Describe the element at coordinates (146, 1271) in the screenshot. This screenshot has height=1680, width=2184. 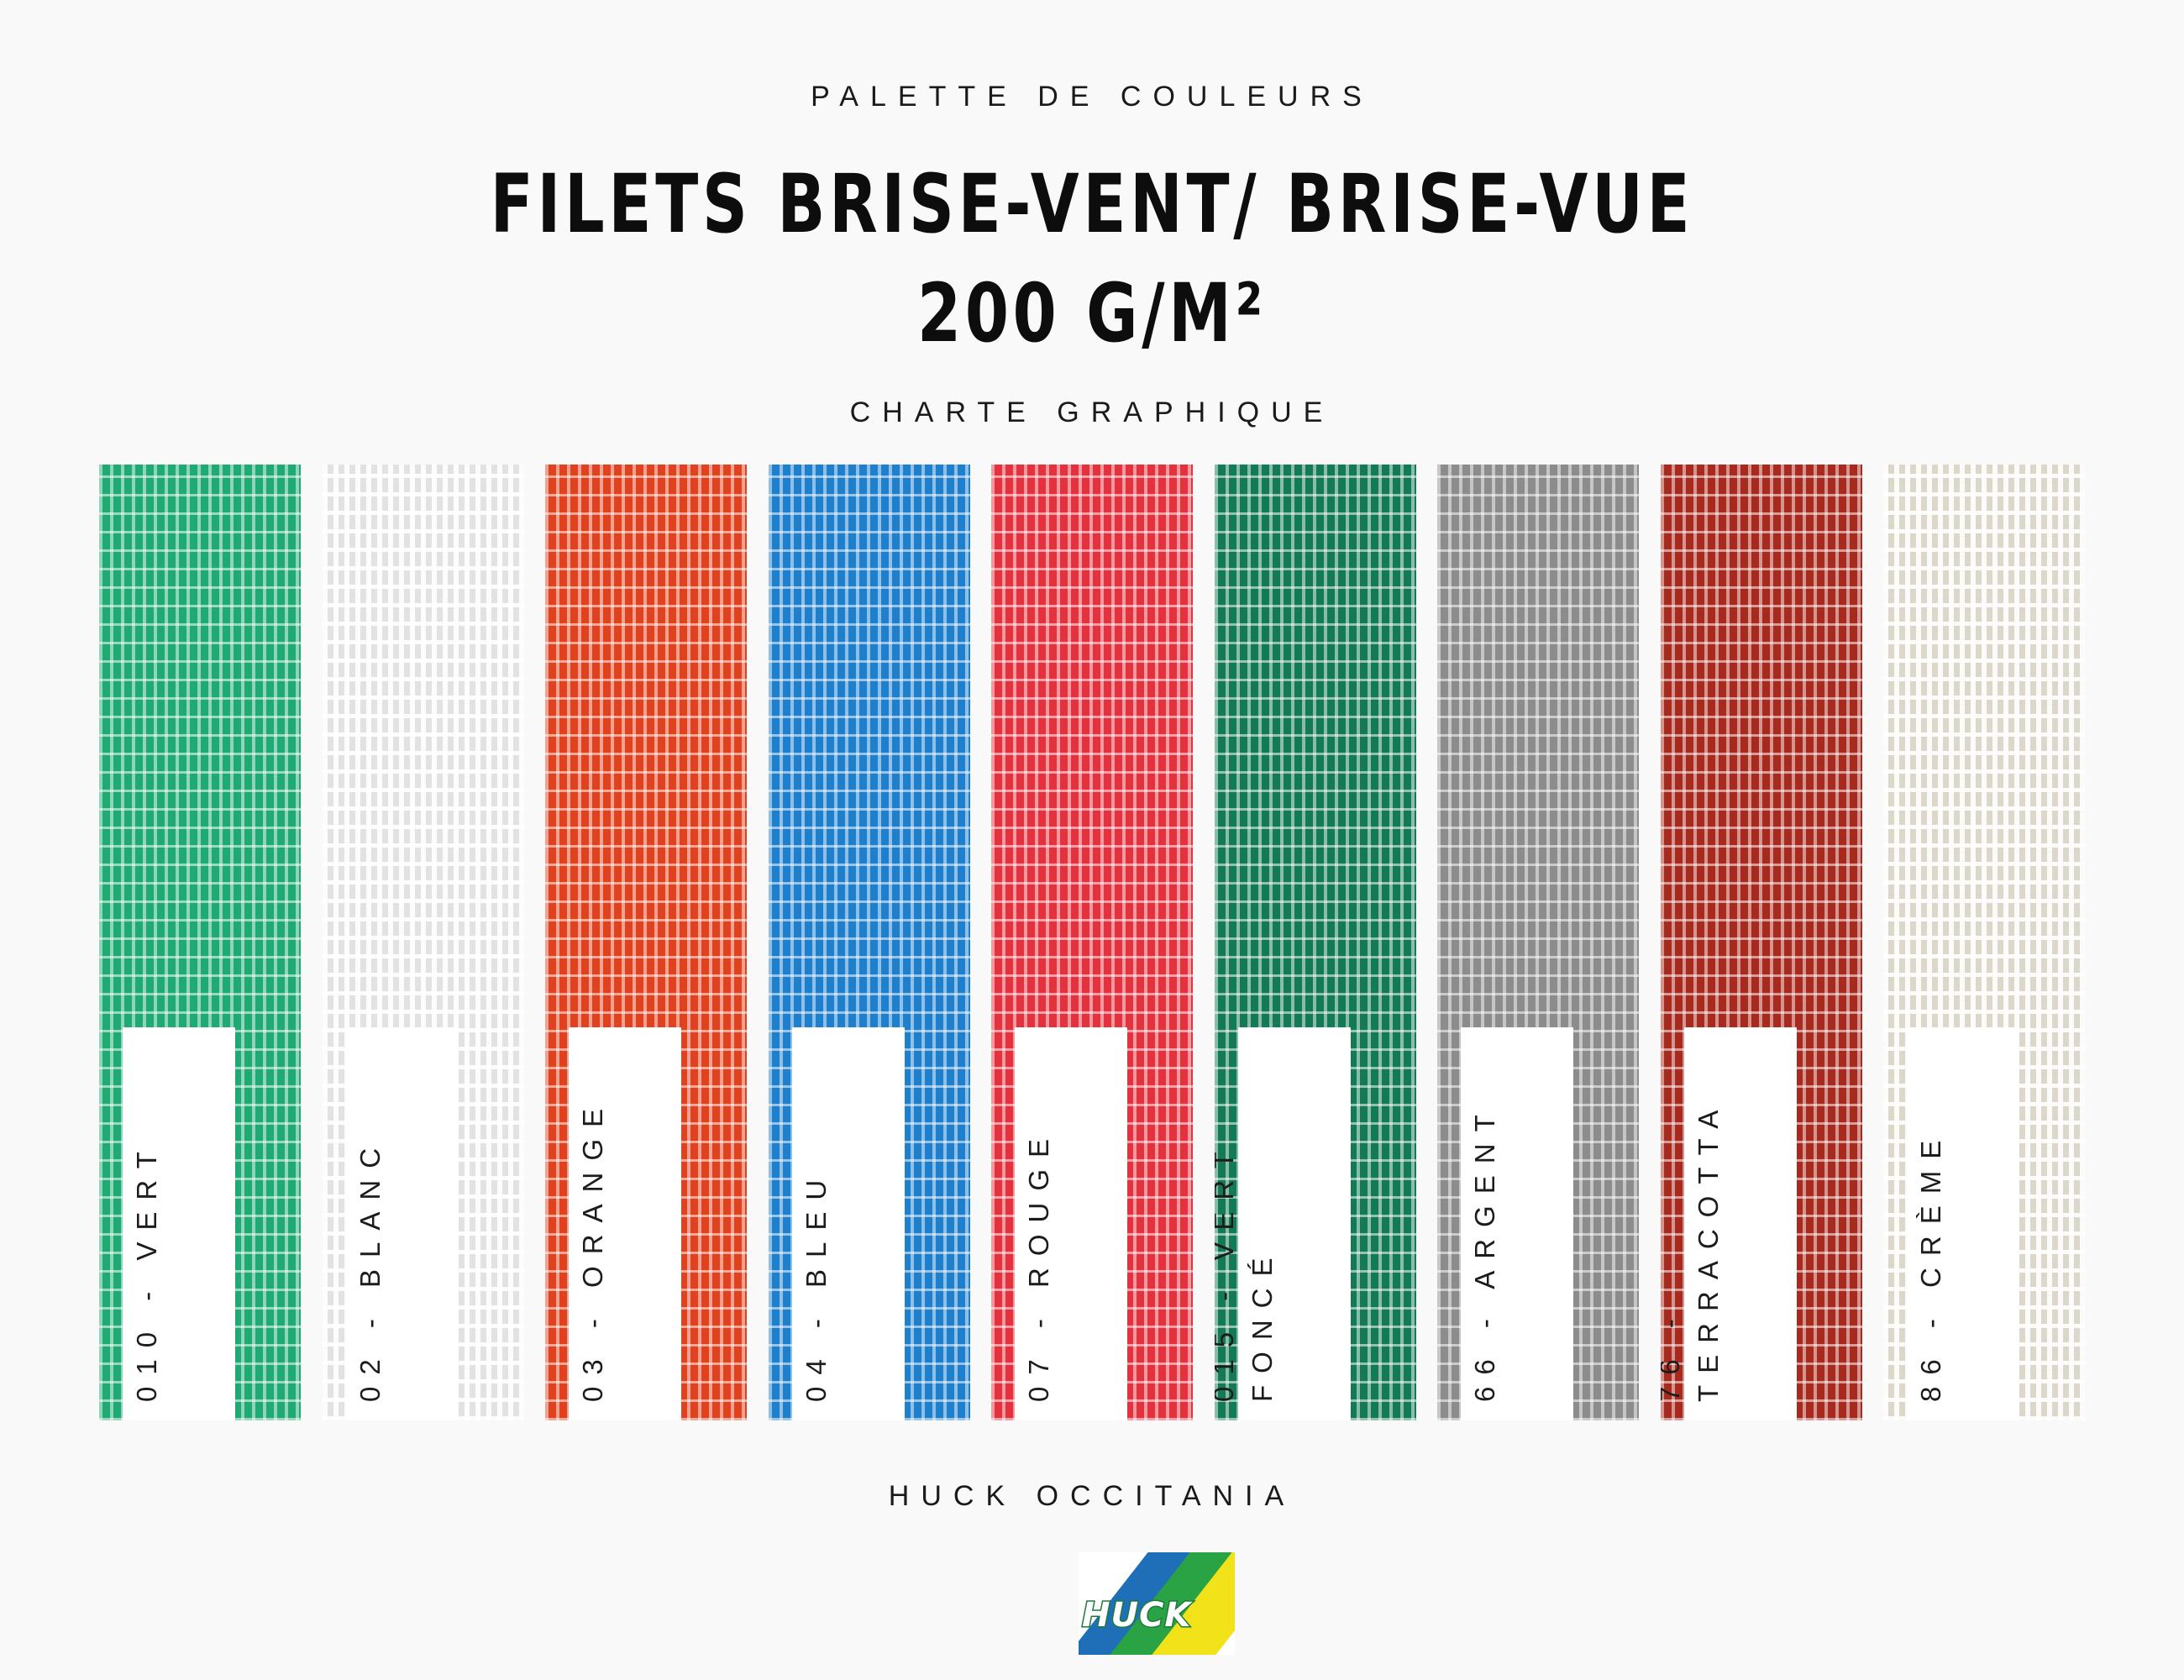
I see `swatch-label: 010 - VERT` at that location.